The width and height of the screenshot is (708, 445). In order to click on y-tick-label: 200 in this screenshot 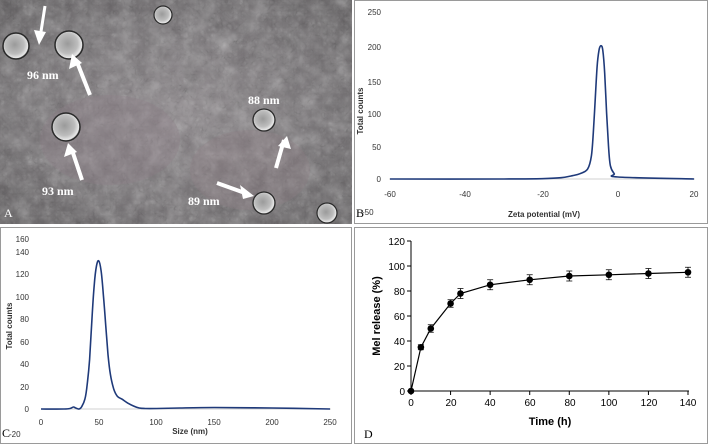, I will do `click(375, 47)`.